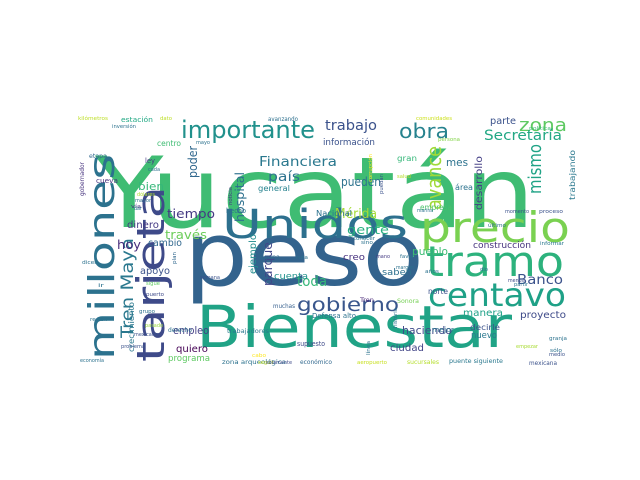 This screenshot has width=640, height=480. What do you see at coordinates (351, 126) in the screenshot?
I see `word-trabajo: trabajo` at bounding box center [351, 126].